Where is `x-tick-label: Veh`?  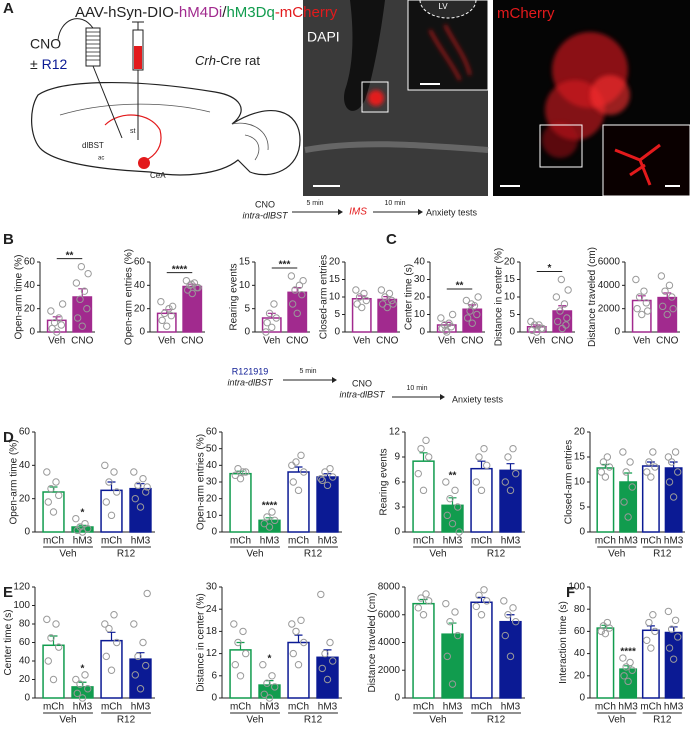
x-tick-label: Veh is located at coordinates (166, 341).